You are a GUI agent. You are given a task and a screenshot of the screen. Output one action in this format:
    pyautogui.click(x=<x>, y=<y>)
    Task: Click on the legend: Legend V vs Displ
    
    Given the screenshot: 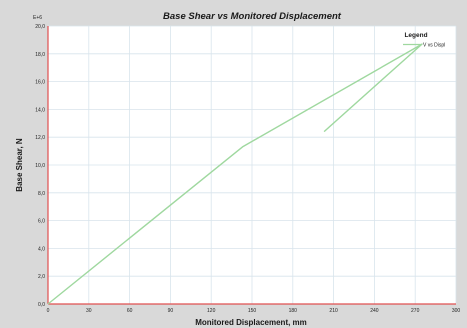 What is the action you would take?
    pyautogui.click(x=424, y=40)
    